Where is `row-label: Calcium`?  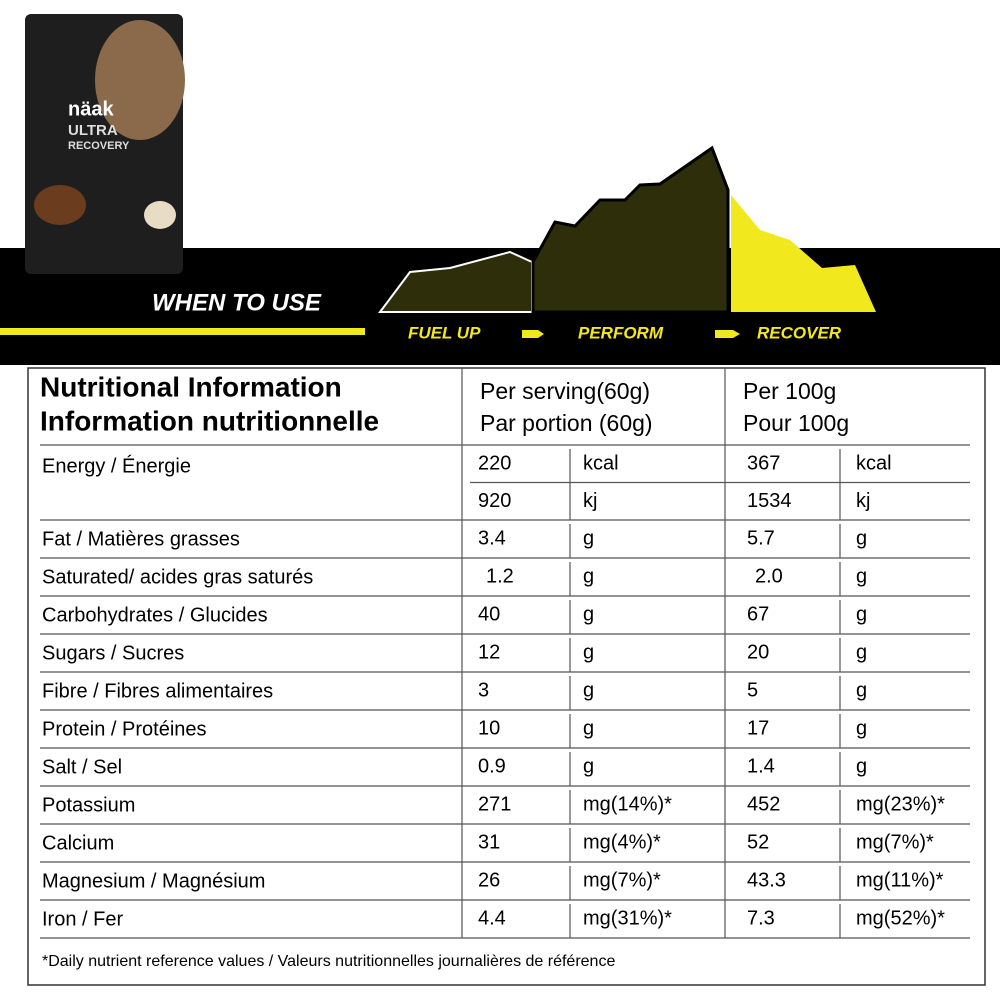 row-label: Calcium is located at coordinates (78, 843).